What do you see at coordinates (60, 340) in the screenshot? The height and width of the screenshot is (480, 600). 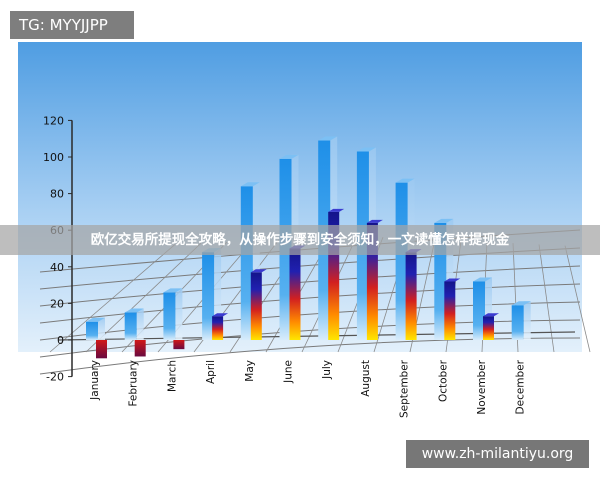 I see `y-tick-label: 0` at bounding box center [60, 340].